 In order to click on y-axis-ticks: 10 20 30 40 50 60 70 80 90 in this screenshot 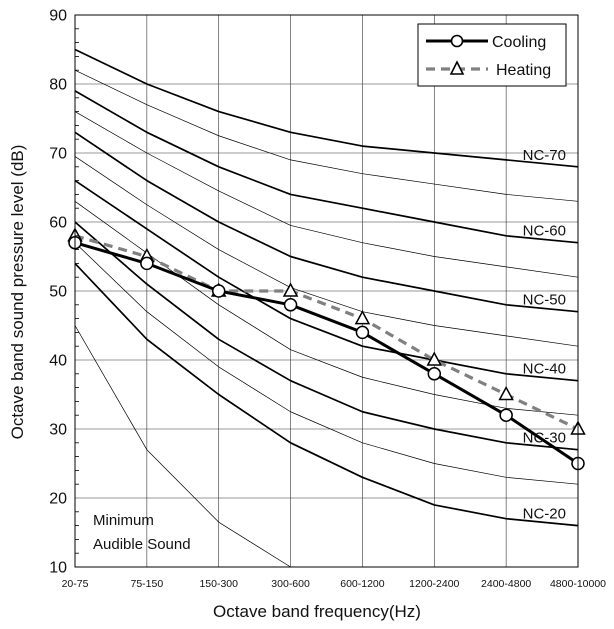, I will do `click(64, 292)`.